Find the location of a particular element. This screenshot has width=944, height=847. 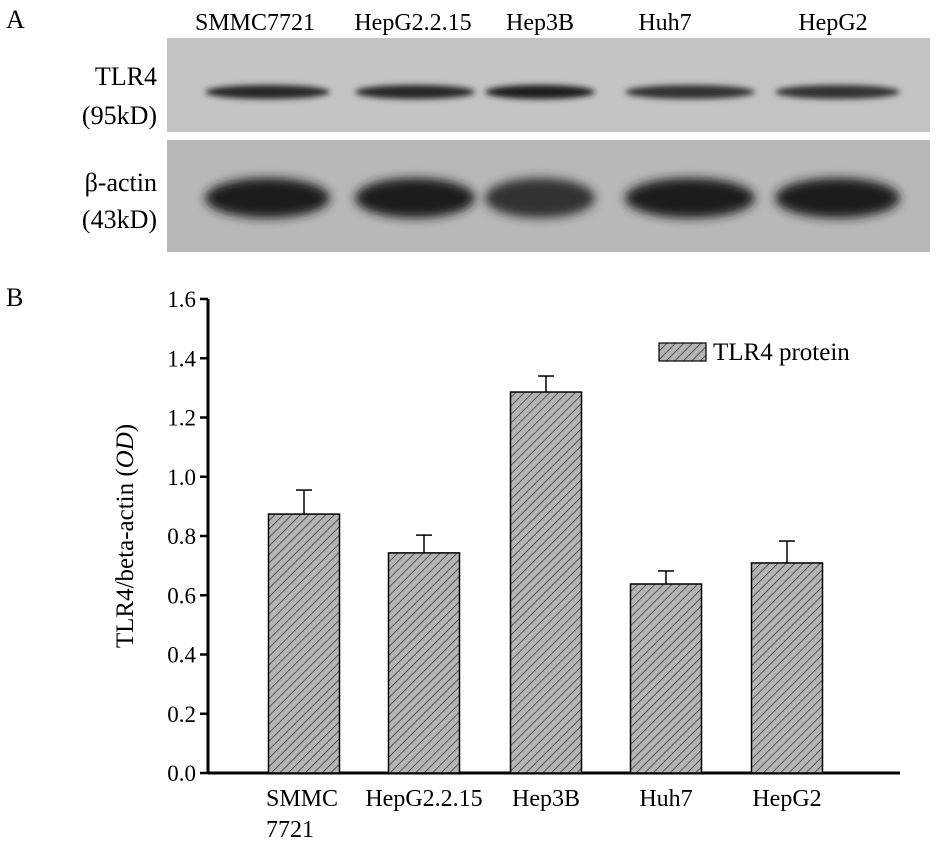

lane-label: HepG2.2.15 is located at coordinates (412, 23).